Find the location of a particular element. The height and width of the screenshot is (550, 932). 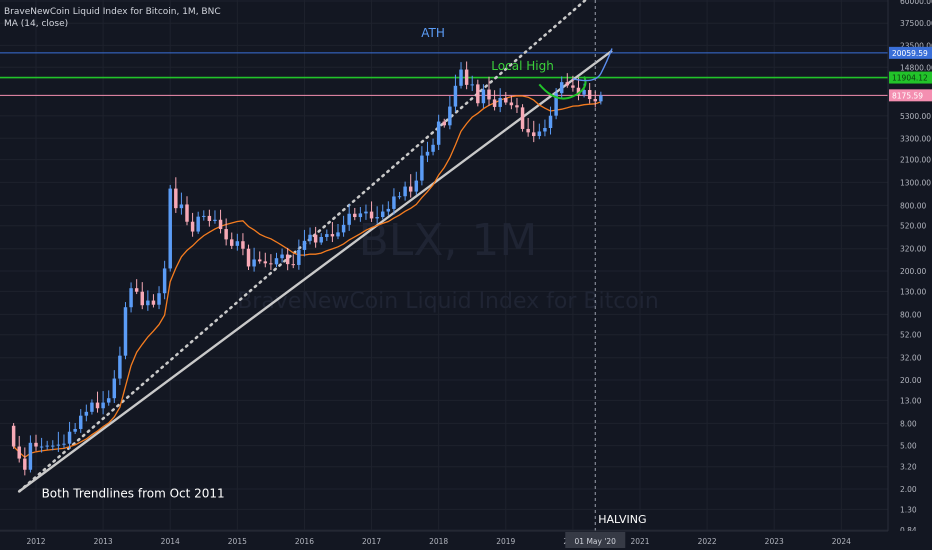

time-tick-label: 2023 is located at coordinates (774, 541).